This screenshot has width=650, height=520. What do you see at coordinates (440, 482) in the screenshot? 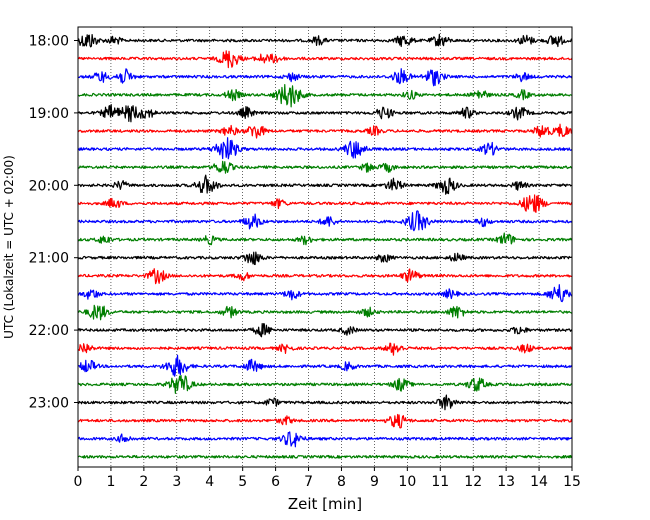
I see `x-tick-label: 11` at bounding box center [440, 482].